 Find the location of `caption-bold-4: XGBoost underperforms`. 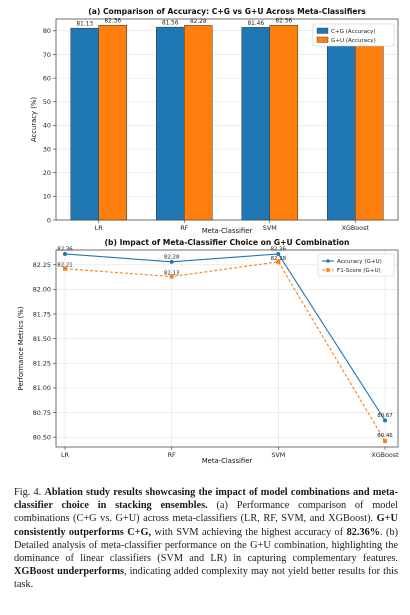

caption-bold-4: XGBoost underperforms is located at coordinates (69, 572).